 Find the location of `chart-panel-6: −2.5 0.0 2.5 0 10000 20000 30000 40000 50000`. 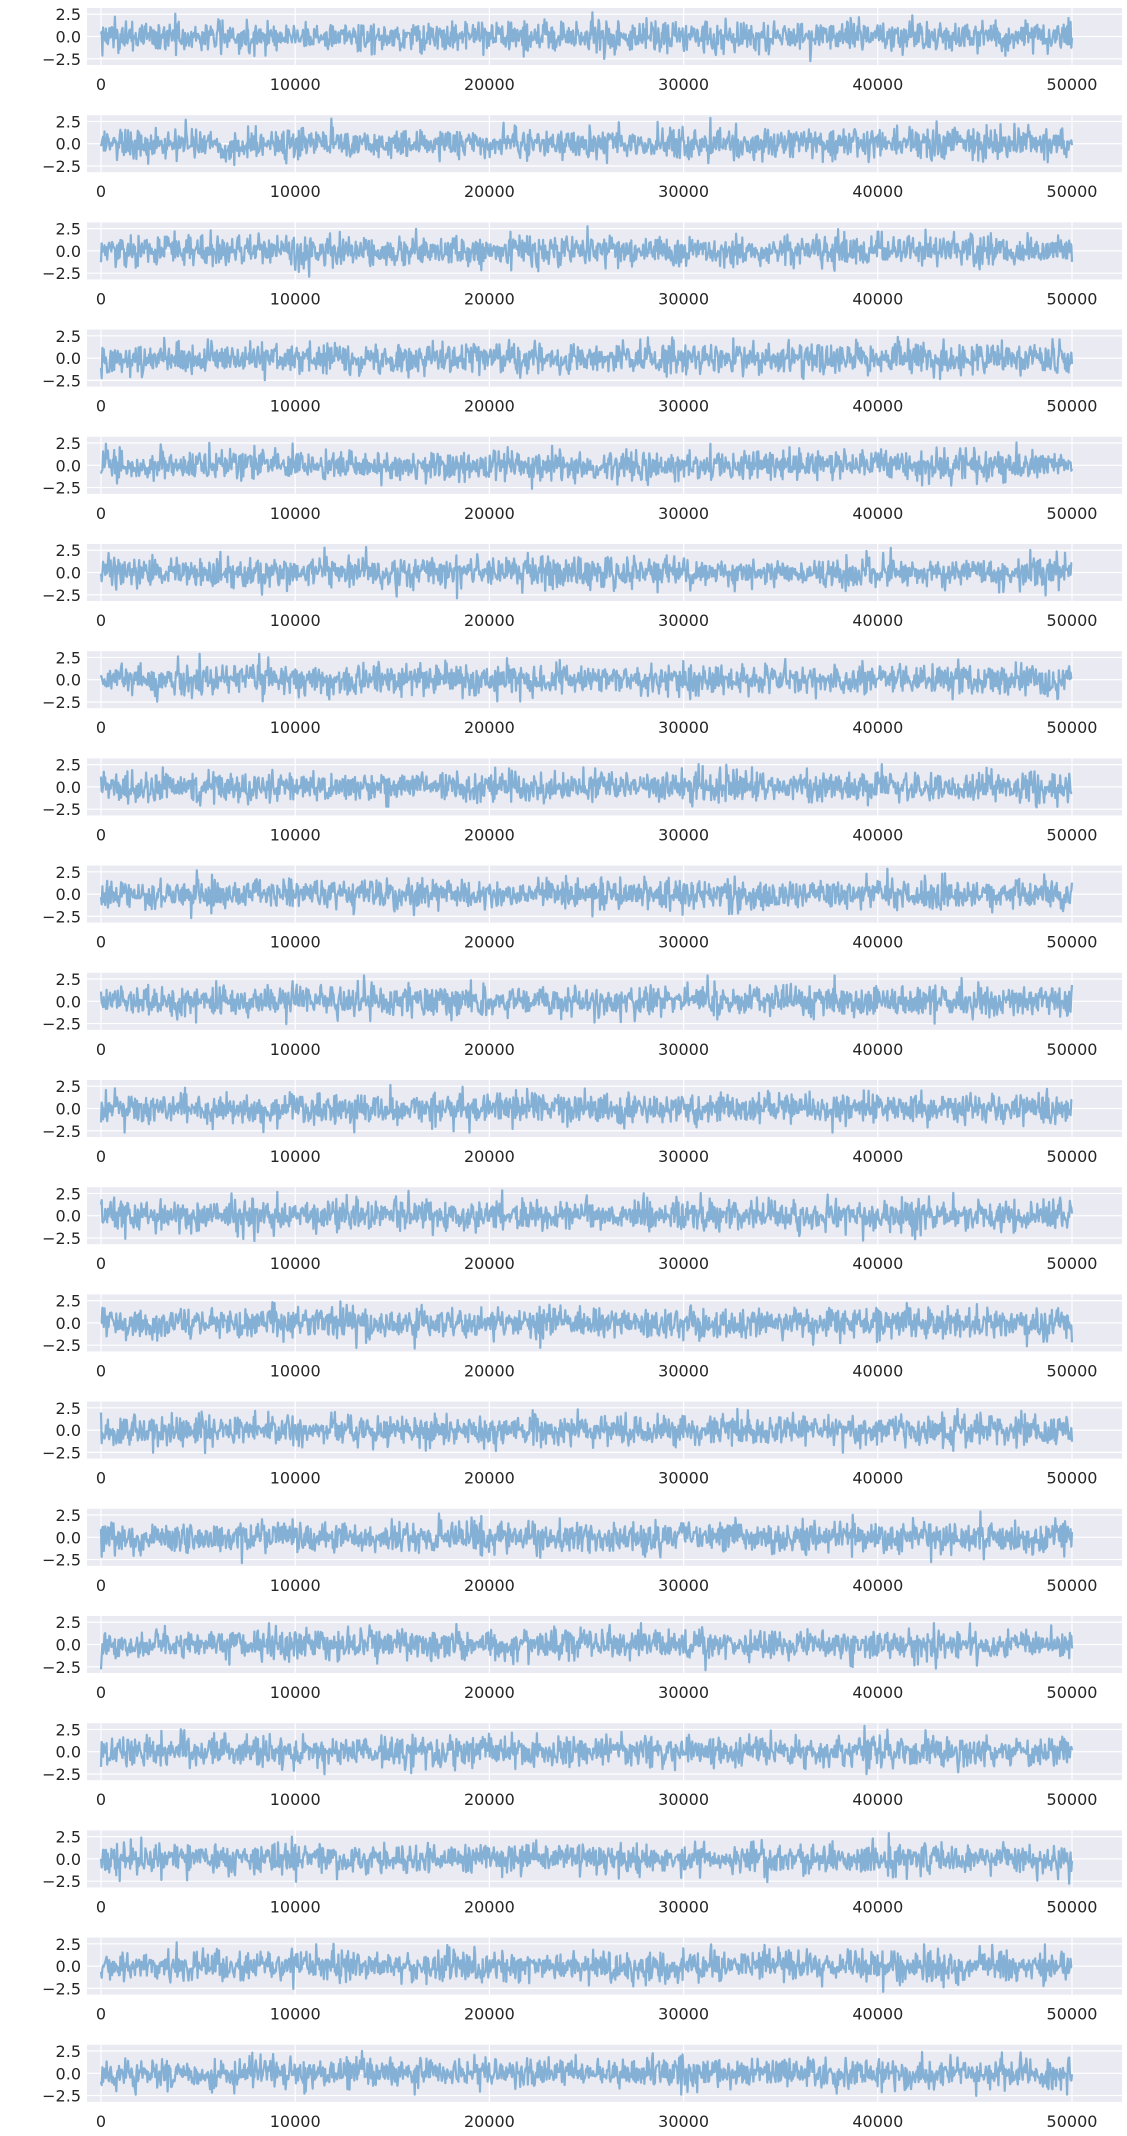

chart-panel-6: −2.5 0.0 2.5 0 10000 20000 30000 40000 50000 is located at coordinates (582, 585).